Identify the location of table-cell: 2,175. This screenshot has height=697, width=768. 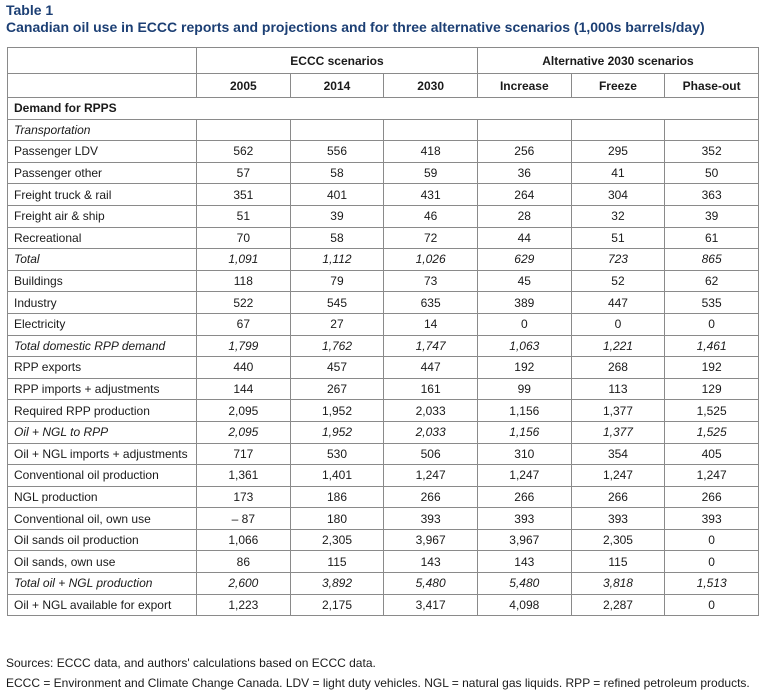
(337, 605).